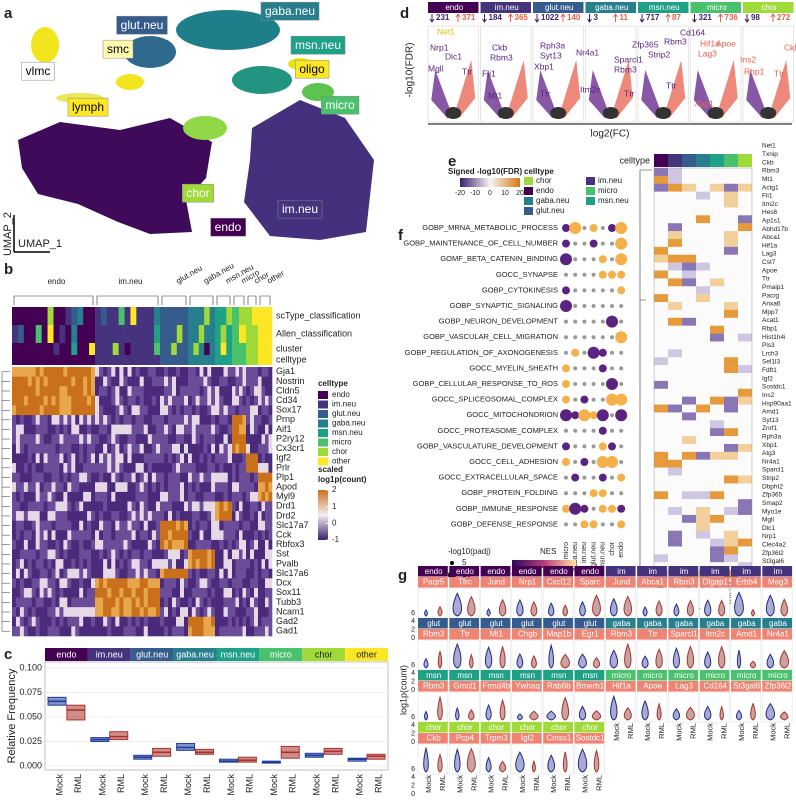 This screenshot has height=804, width=796. I want to click on plot-panel, so click(495, 655).